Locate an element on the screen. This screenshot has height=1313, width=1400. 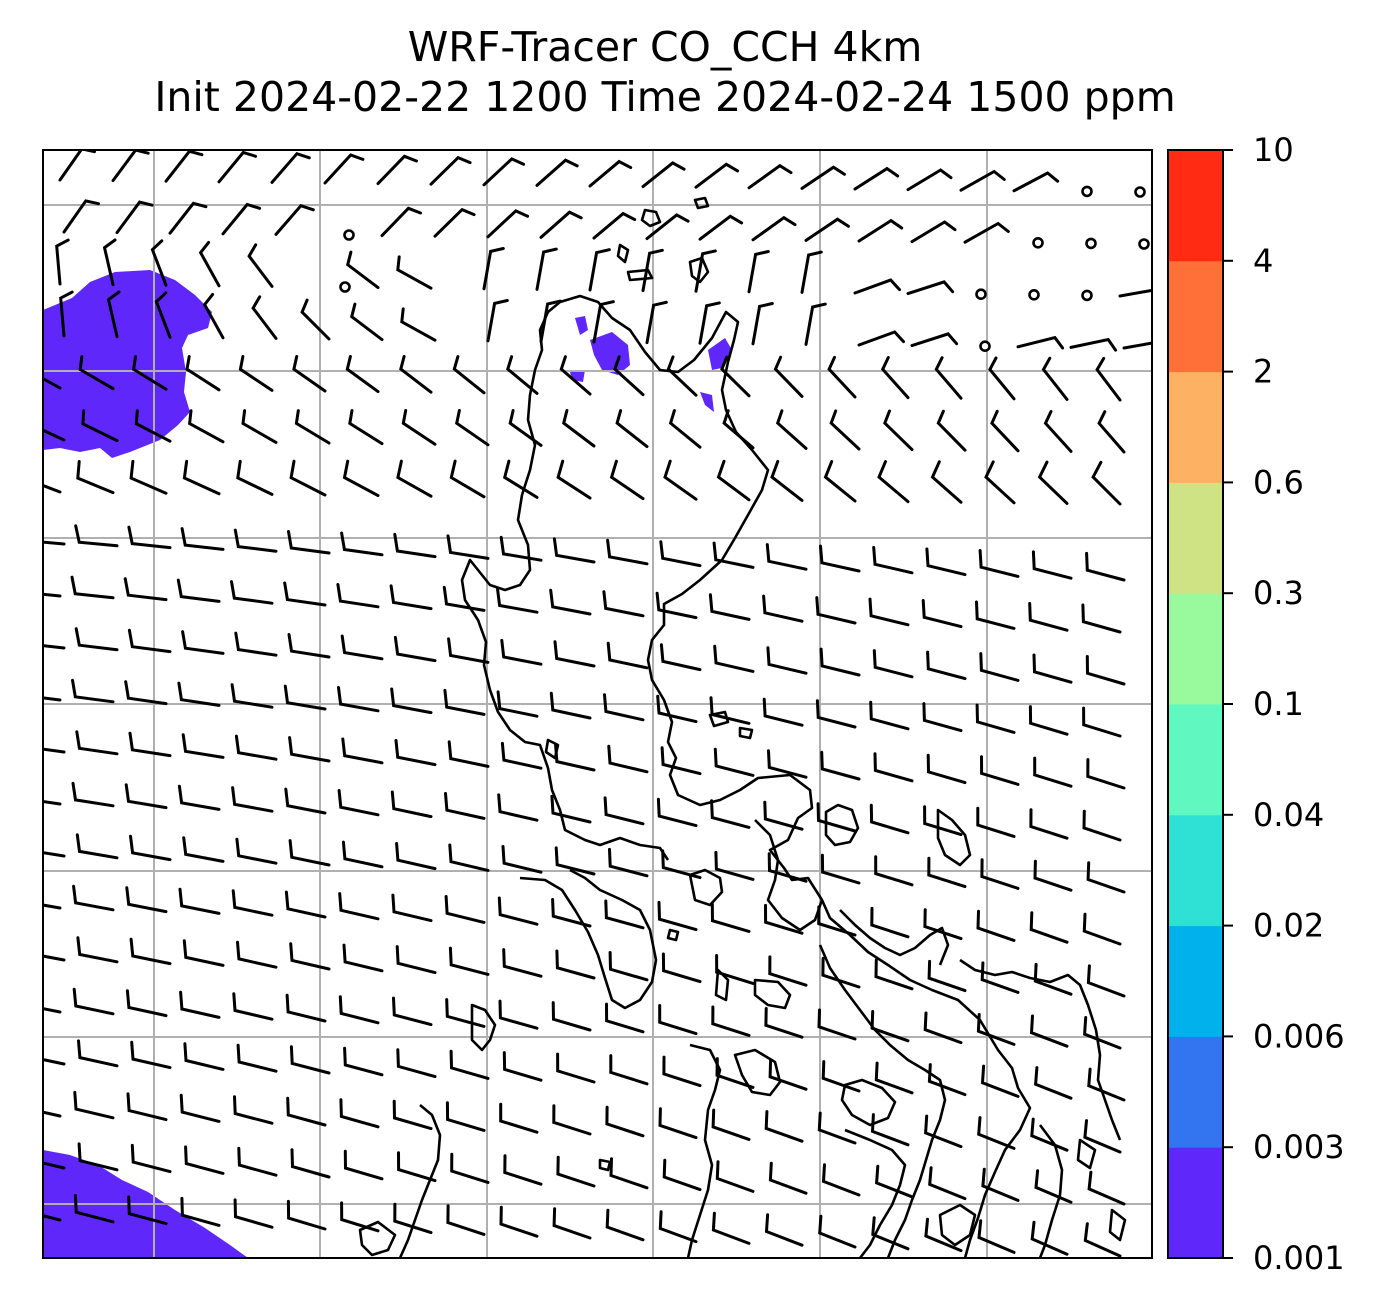
colorbar-tick-label: 0.02 is located at coordinates (1288, 926).